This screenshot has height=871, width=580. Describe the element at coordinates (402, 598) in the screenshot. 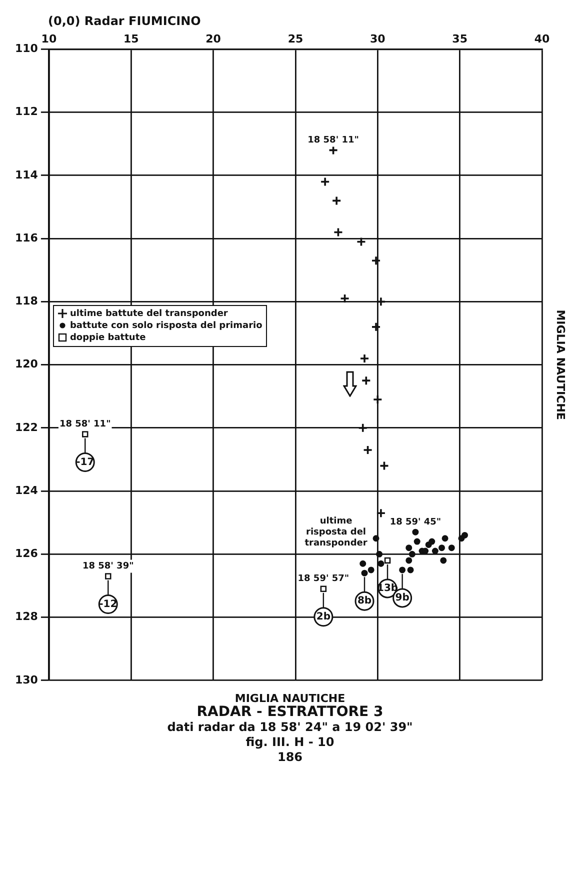

I see `annotation: 9b` at that location.